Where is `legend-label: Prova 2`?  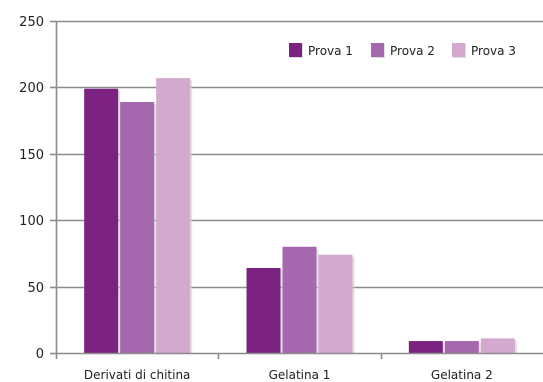 legend-label: Prova 2 is located at coordinates (412, 51).